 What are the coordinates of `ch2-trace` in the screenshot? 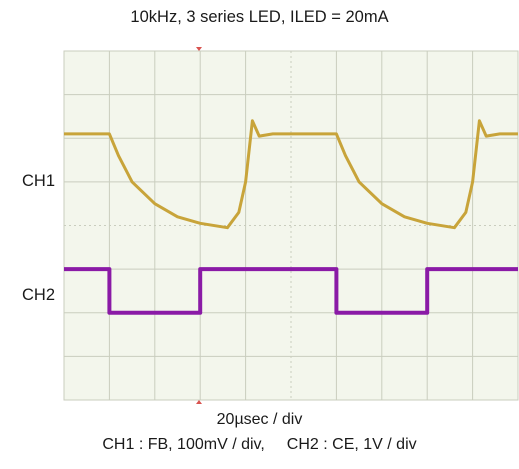 It's located at (291, 291).